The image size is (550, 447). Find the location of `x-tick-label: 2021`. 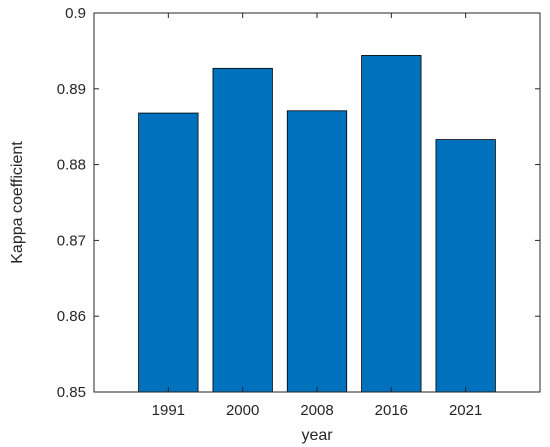

x-tick-label: 2021 is located at coordinates (465, 410).